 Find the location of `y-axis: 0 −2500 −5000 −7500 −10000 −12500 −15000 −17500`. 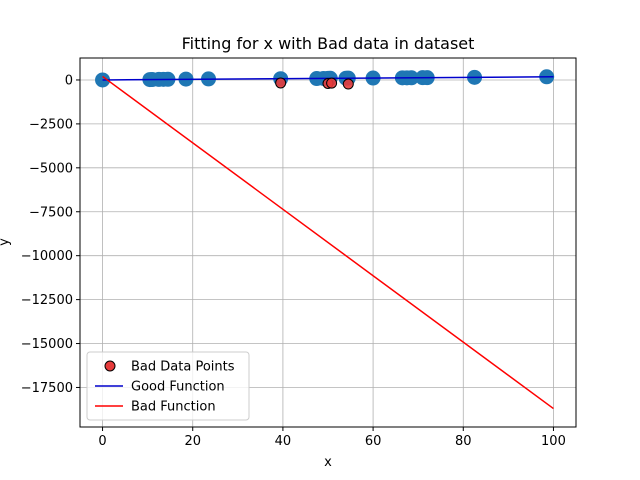

y-axis: 0 −2500 −5000 −7500 −10000 −12500 −15000 −17500 is located at coordinates (50, 234).